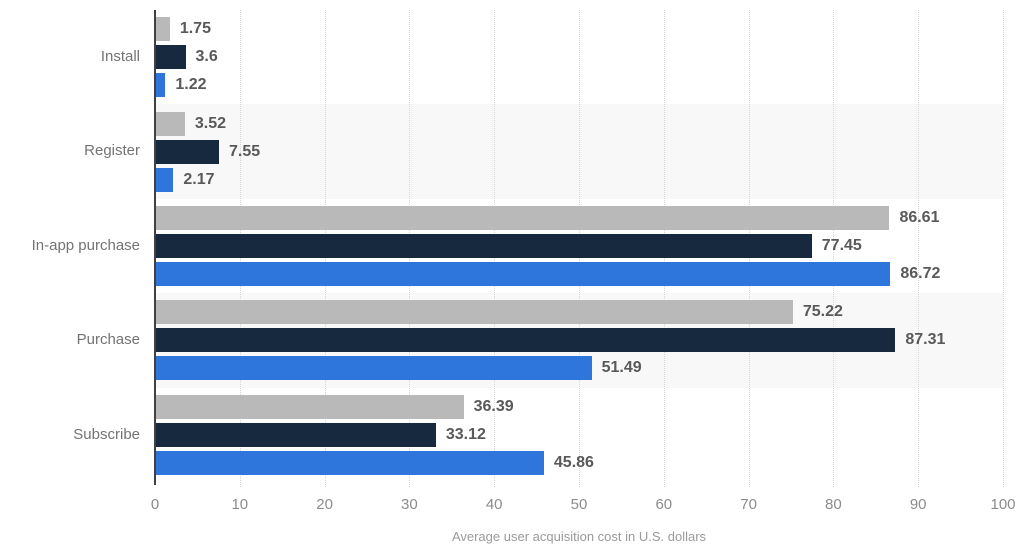 This screenshot has height=555, width=1024. What do you see at coordinates (155, 504) in the screenshot?
I see `x-tick-label: 0` at bounding box center [155, 504].